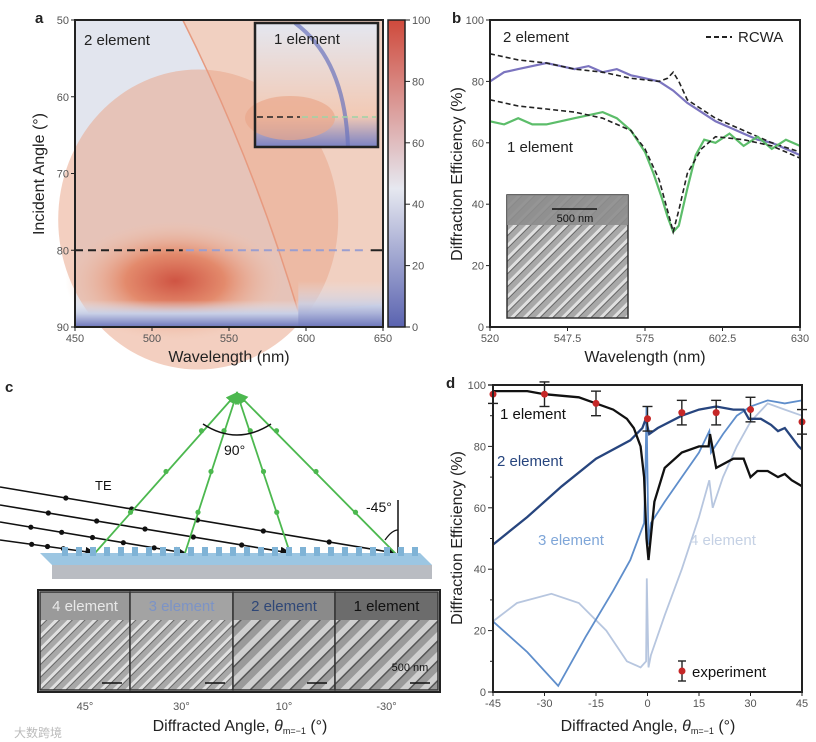 The width and height of the screenshot is (816, 742). What do you see at coordinates (284, 707) in the screenshot?
I see `sem-angle-label: 10°` at bounding box center [284, 707].